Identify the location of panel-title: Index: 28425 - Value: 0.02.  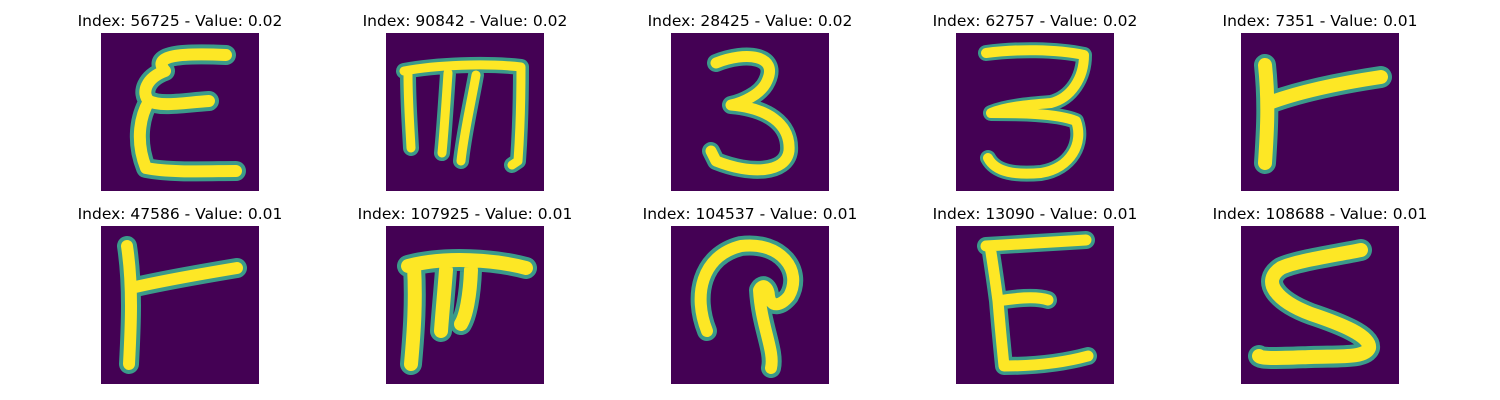
(750, 21).